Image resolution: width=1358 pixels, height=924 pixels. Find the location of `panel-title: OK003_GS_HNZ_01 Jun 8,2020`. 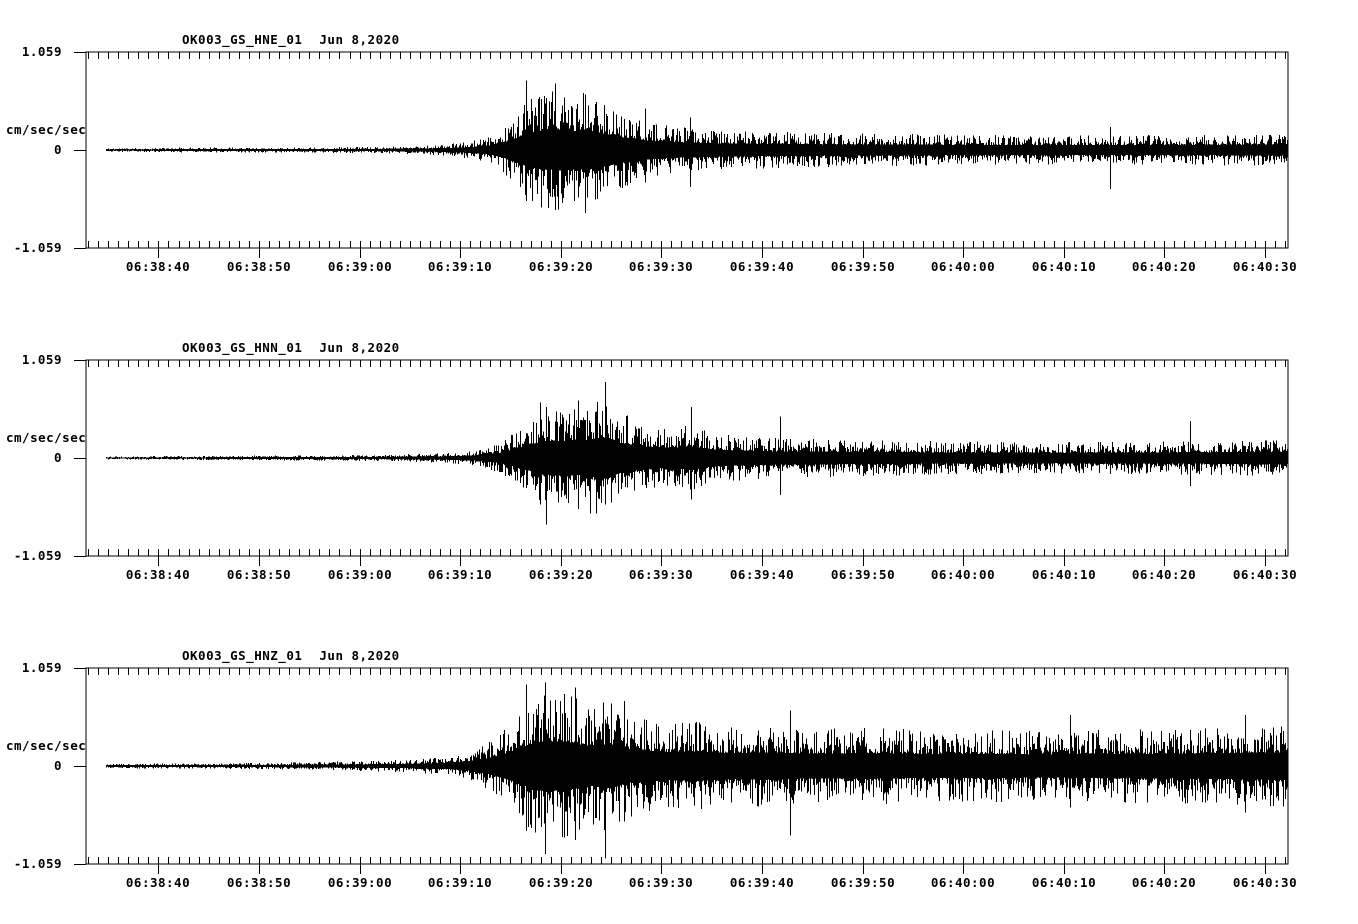

panel-title: OK003_GS_HNZ_01 Jun 8,2020 is located at coordinates (291, 656).